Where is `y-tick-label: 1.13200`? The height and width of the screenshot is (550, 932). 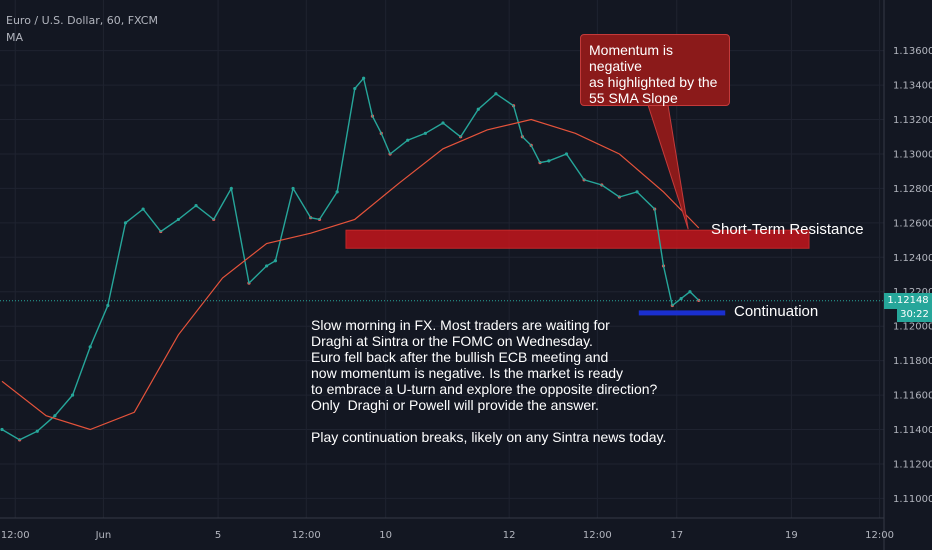 y-tick-label: 1.13200 is located at coordinates (912, 120).